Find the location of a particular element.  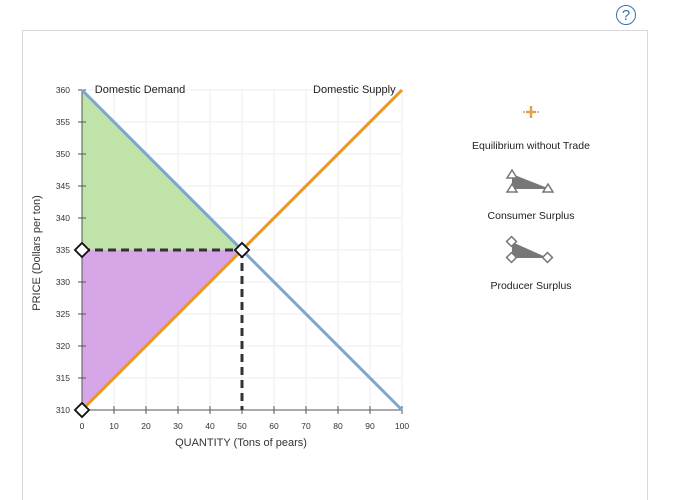

consumer-surplus-legend-label: Consumer Surplus is located at coordinates (531, 216).